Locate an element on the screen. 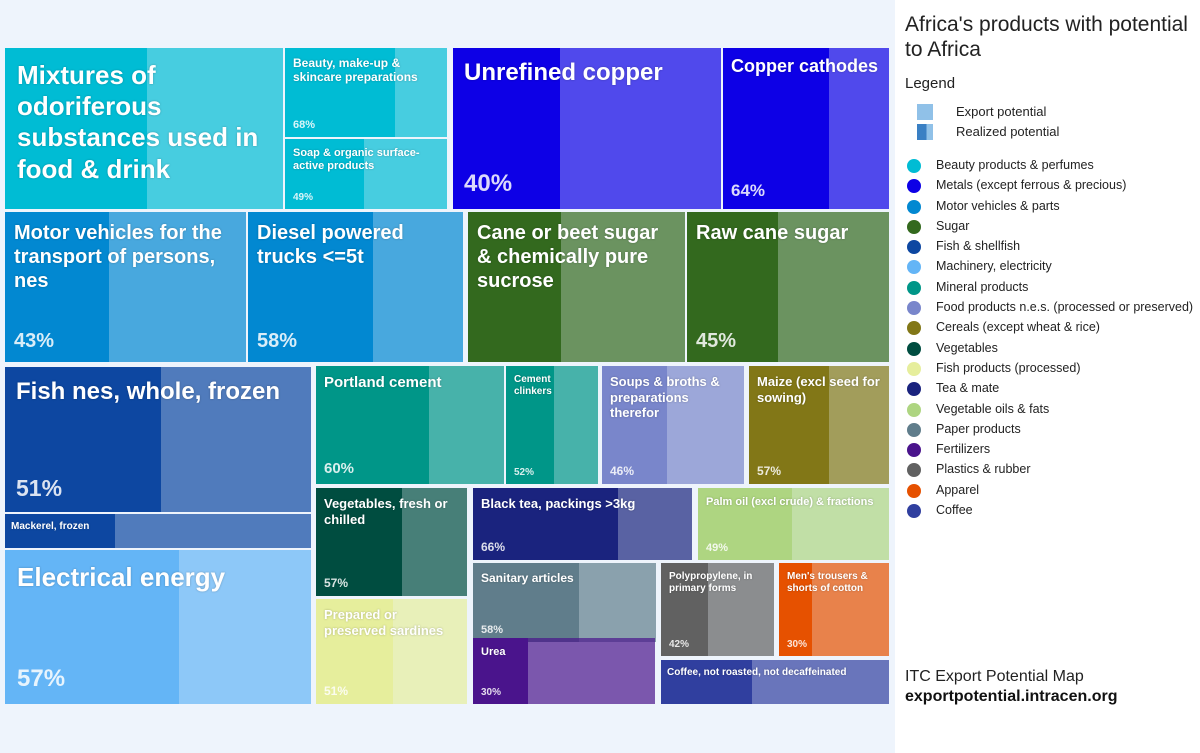 This screenshot has height=753, width=1200. export-potential-label: Export potential is located at coordinates (1001, 111).